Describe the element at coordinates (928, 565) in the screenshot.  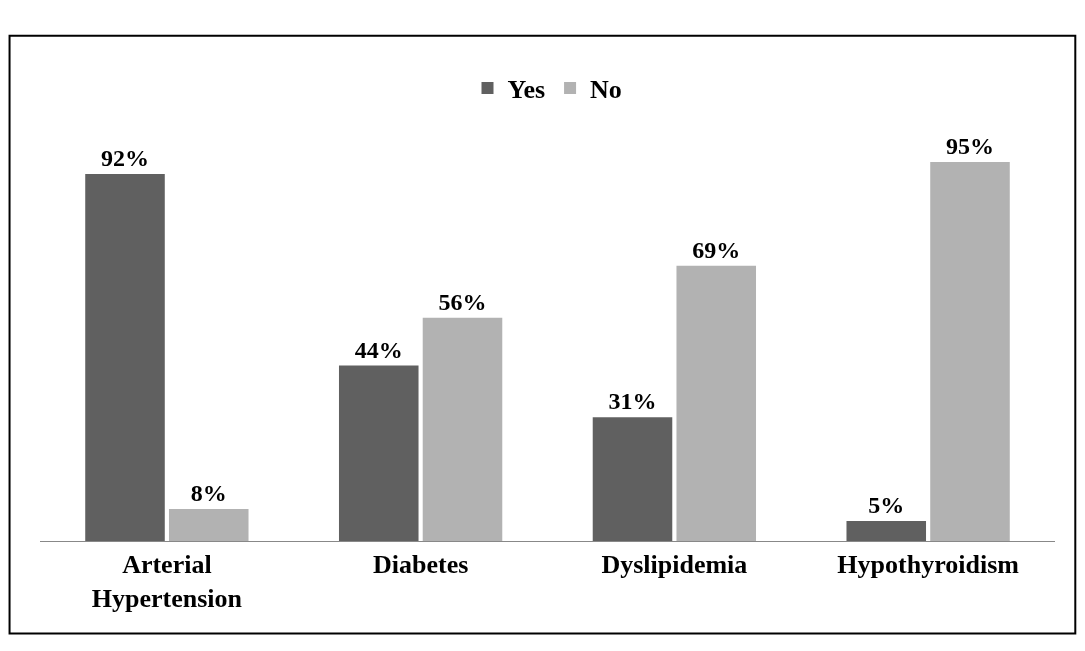
I see `x-tick-label: Hypothyroidism` at that location.